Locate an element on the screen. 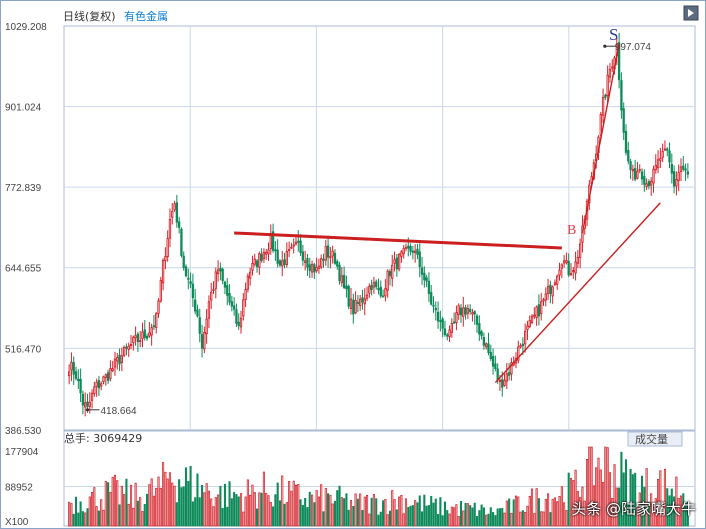  watermark: 头条 @陆家嘴大牛 is located at coordinates (633, 509).